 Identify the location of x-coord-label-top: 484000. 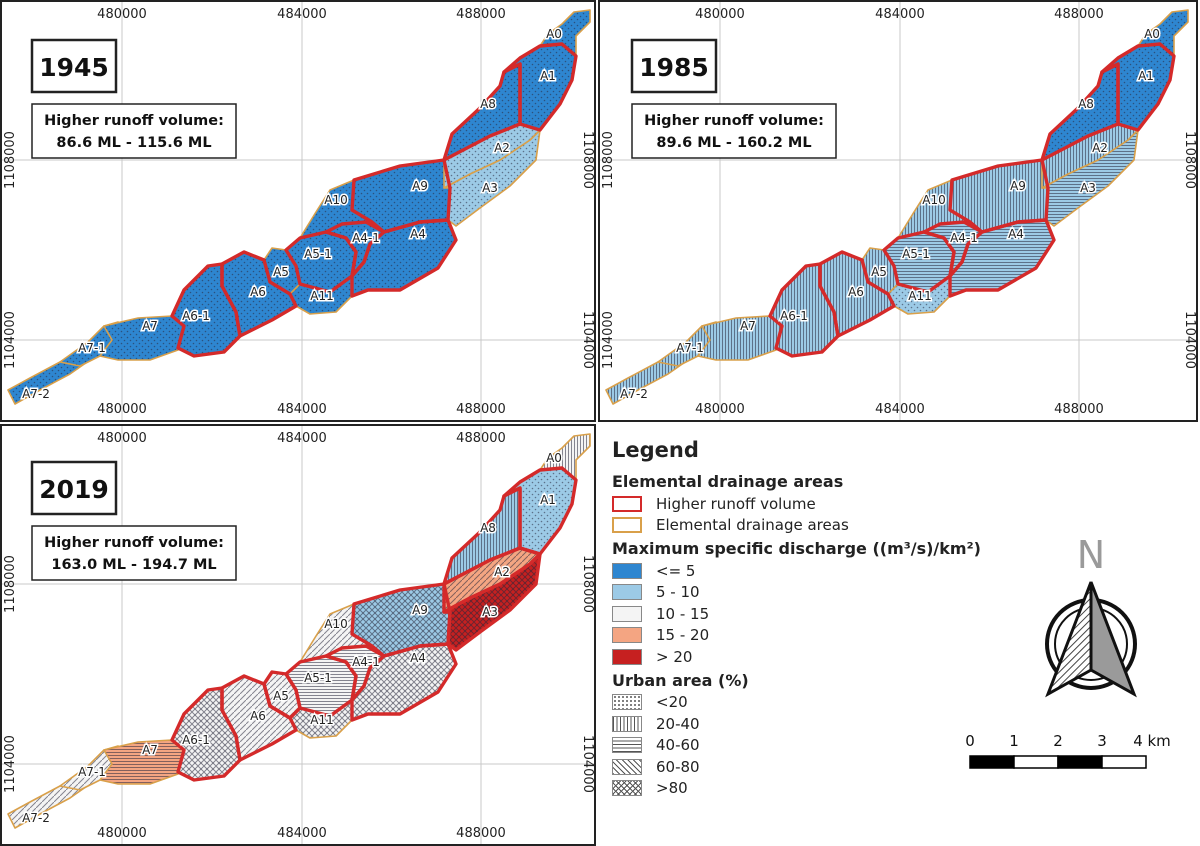
(302, 438).